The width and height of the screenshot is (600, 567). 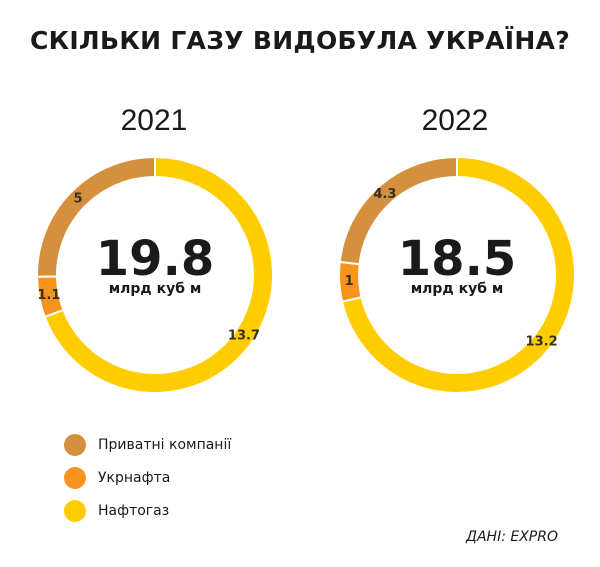 I want to click on legend-label-ukrnafta: Укрнафта, so click(x=134, y=477).